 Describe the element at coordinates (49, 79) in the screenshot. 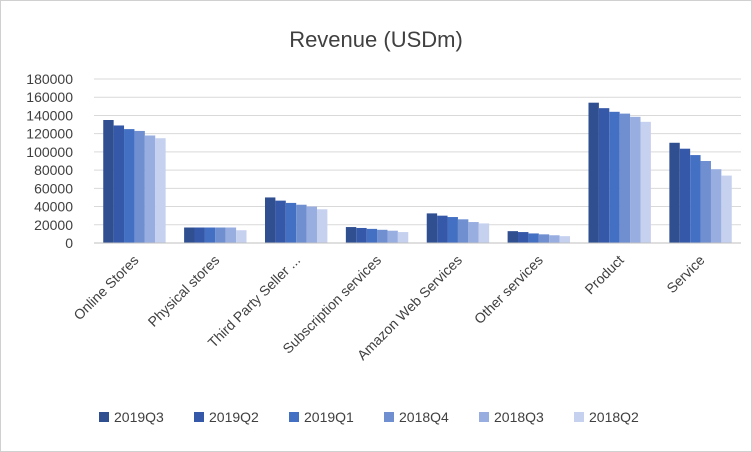

I see `y-tick-label: 180000` at that location.